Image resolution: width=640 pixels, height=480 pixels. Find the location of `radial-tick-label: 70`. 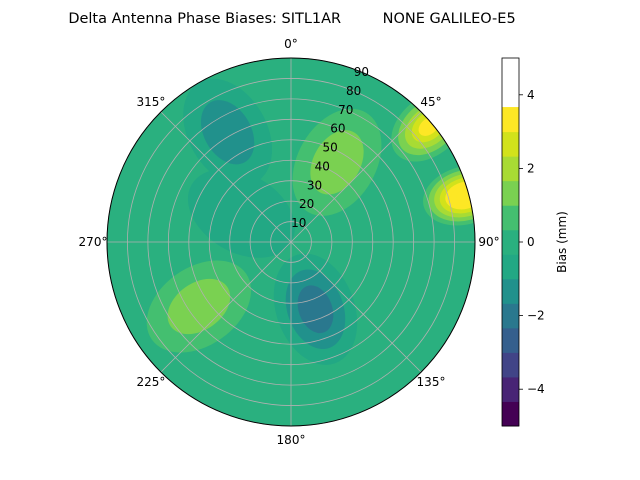

radial-tick-label: 70 is located at coordinates (345, 110).